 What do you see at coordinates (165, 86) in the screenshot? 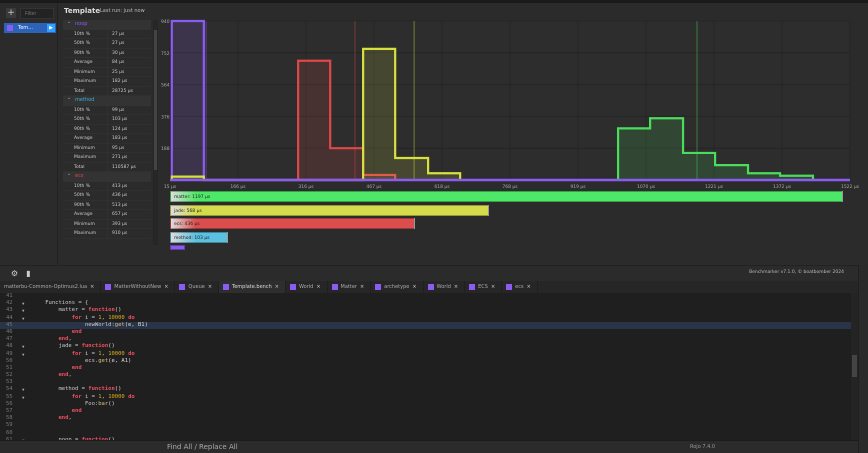
I see `y-tick-label: 564` at bounding box center [165, 86].